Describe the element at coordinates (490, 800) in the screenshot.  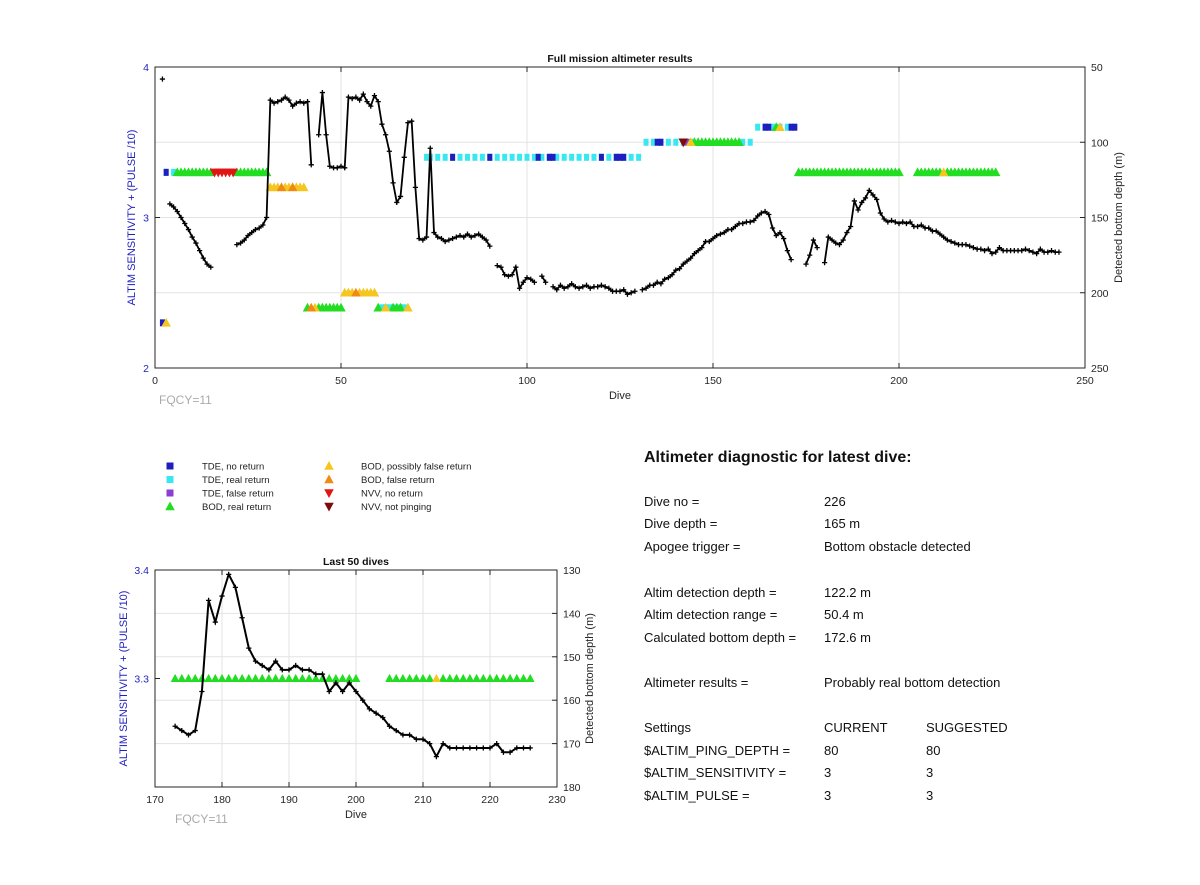
I see `x-tick-label: 220` at that location.